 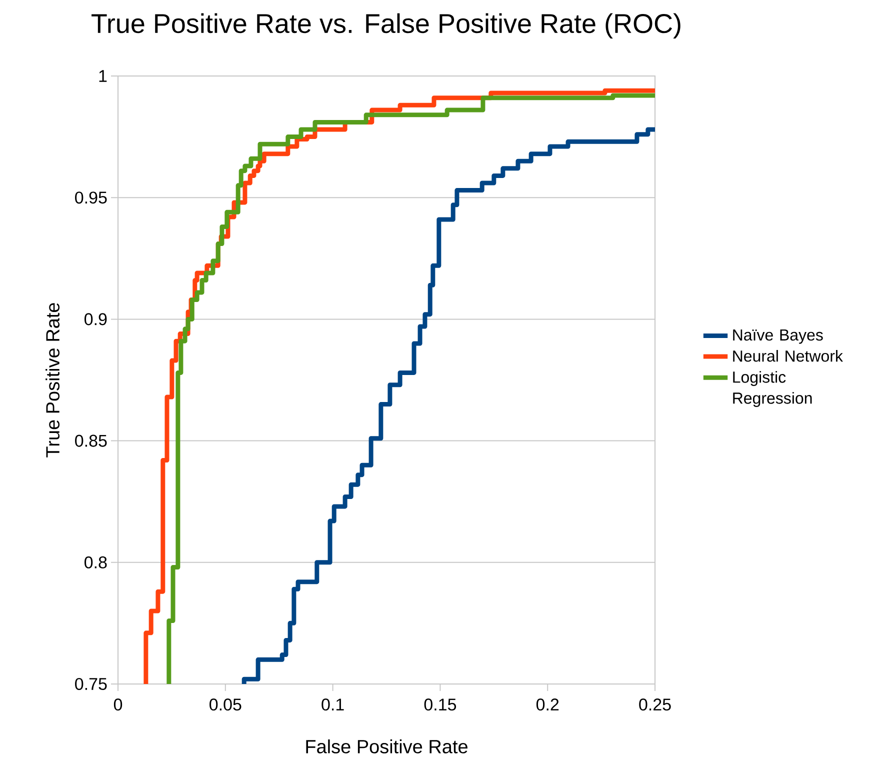 I want to click on x-tick-label: 0, so click(x=118, y=704).